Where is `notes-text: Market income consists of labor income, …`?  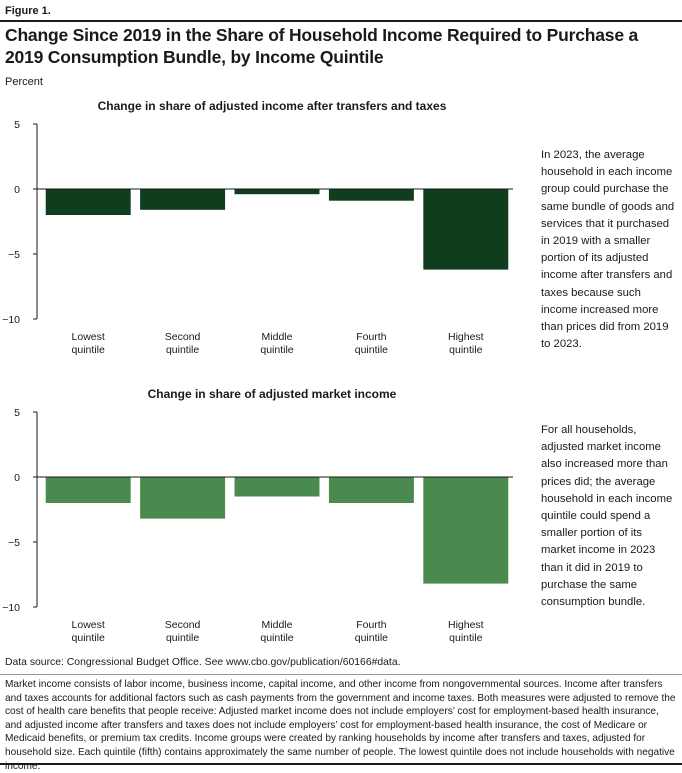
notes-text: Market income consists of labor income, … is located at coordinates (340, 725).